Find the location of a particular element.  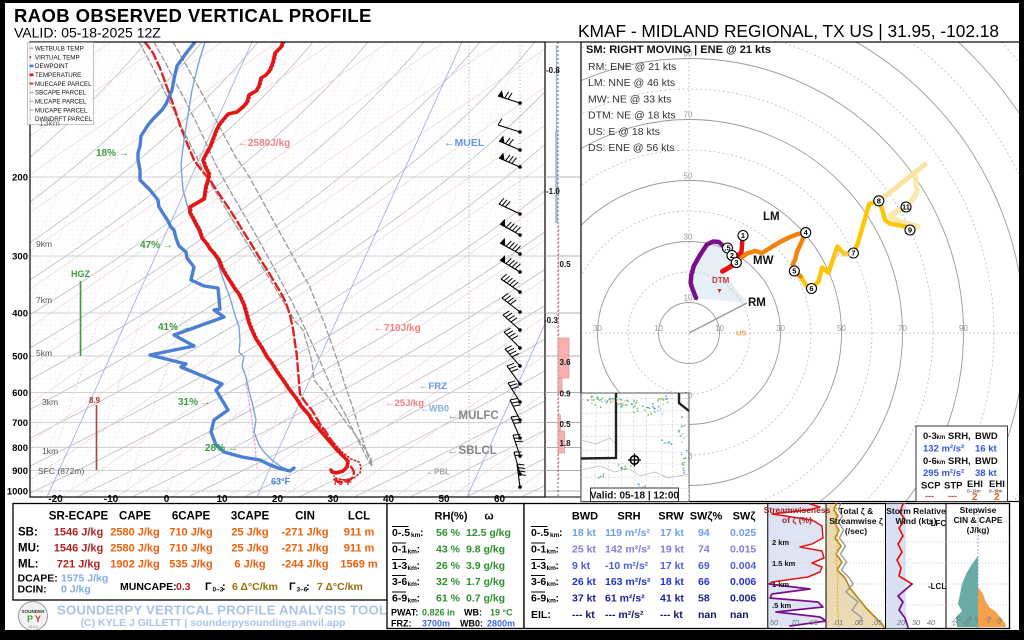

svg-text: 66 is located at coordinates (704, 582).